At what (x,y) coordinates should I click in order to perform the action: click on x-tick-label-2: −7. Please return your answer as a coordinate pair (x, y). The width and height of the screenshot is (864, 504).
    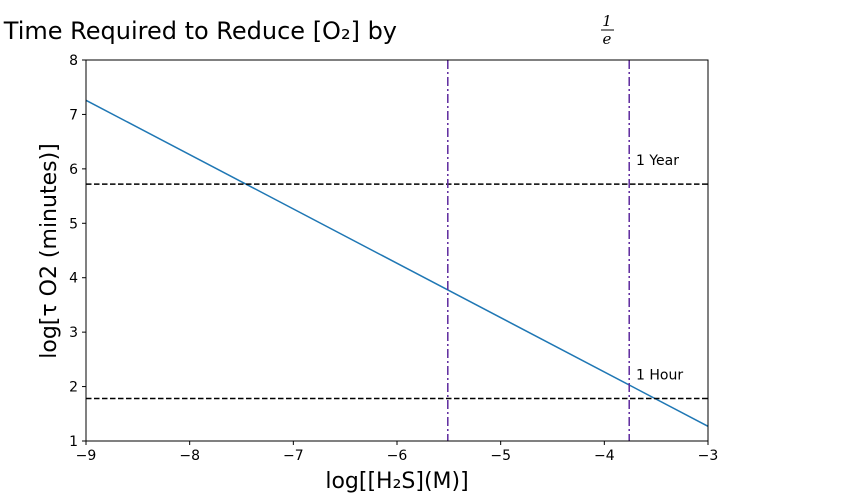
    Looking at the image, I should click on (293, 456).